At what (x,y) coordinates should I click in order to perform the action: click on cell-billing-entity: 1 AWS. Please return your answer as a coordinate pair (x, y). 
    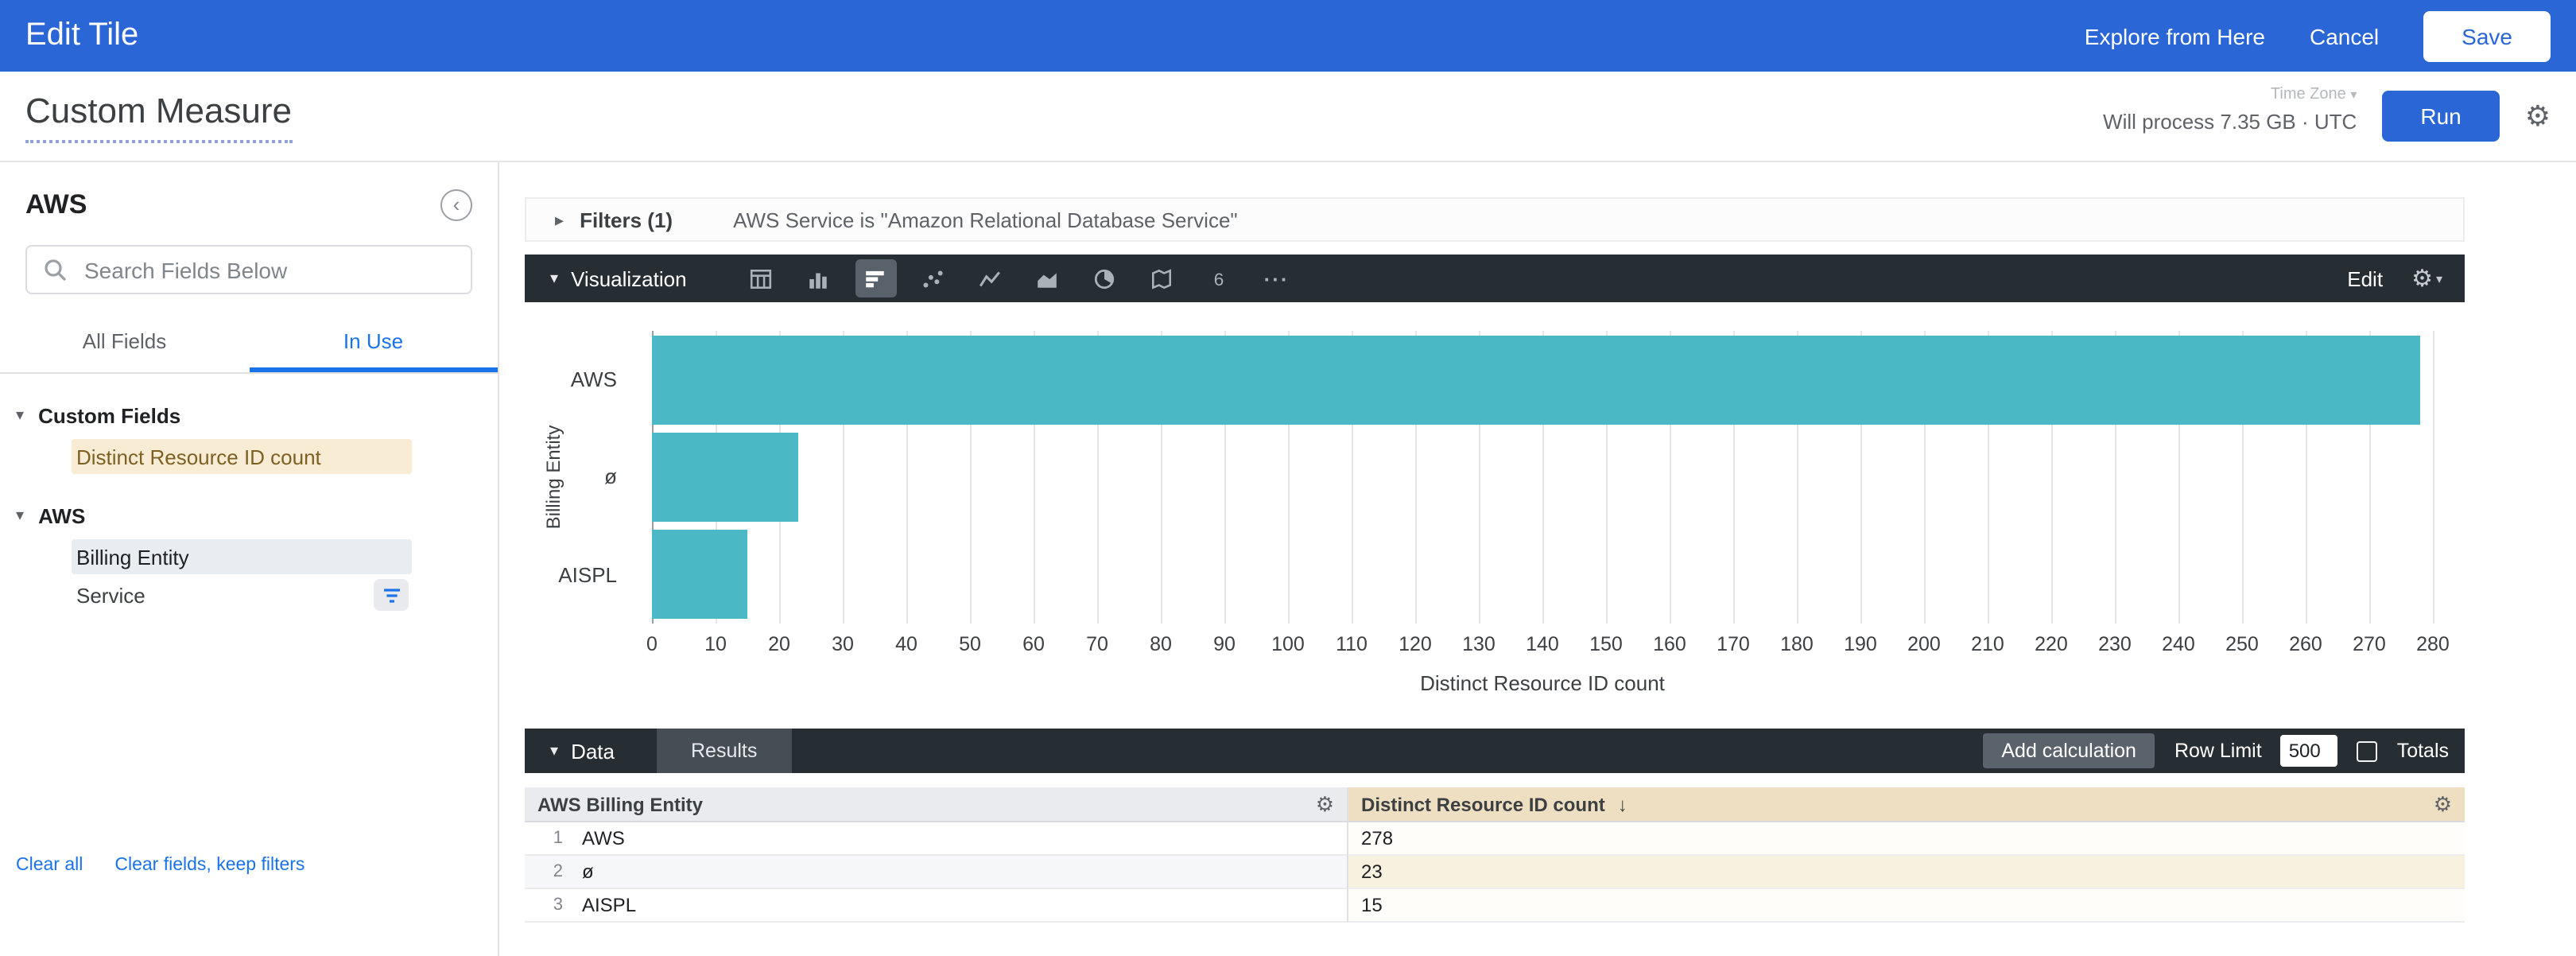
    Looking at the image, I should click on (936, 839).